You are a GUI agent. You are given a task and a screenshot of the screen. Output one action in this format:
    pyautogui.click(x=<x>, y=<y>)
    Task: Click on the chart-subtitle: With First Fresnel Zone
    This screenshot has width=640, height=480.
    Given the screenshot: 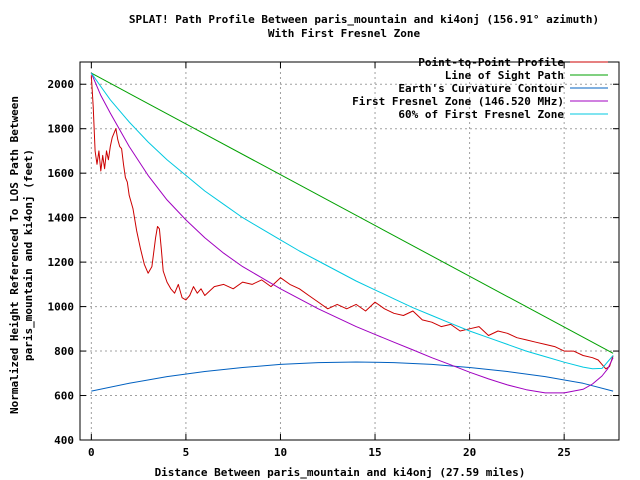 What is the action you would take?
    pyautogui.click(x=344, y=33)
    